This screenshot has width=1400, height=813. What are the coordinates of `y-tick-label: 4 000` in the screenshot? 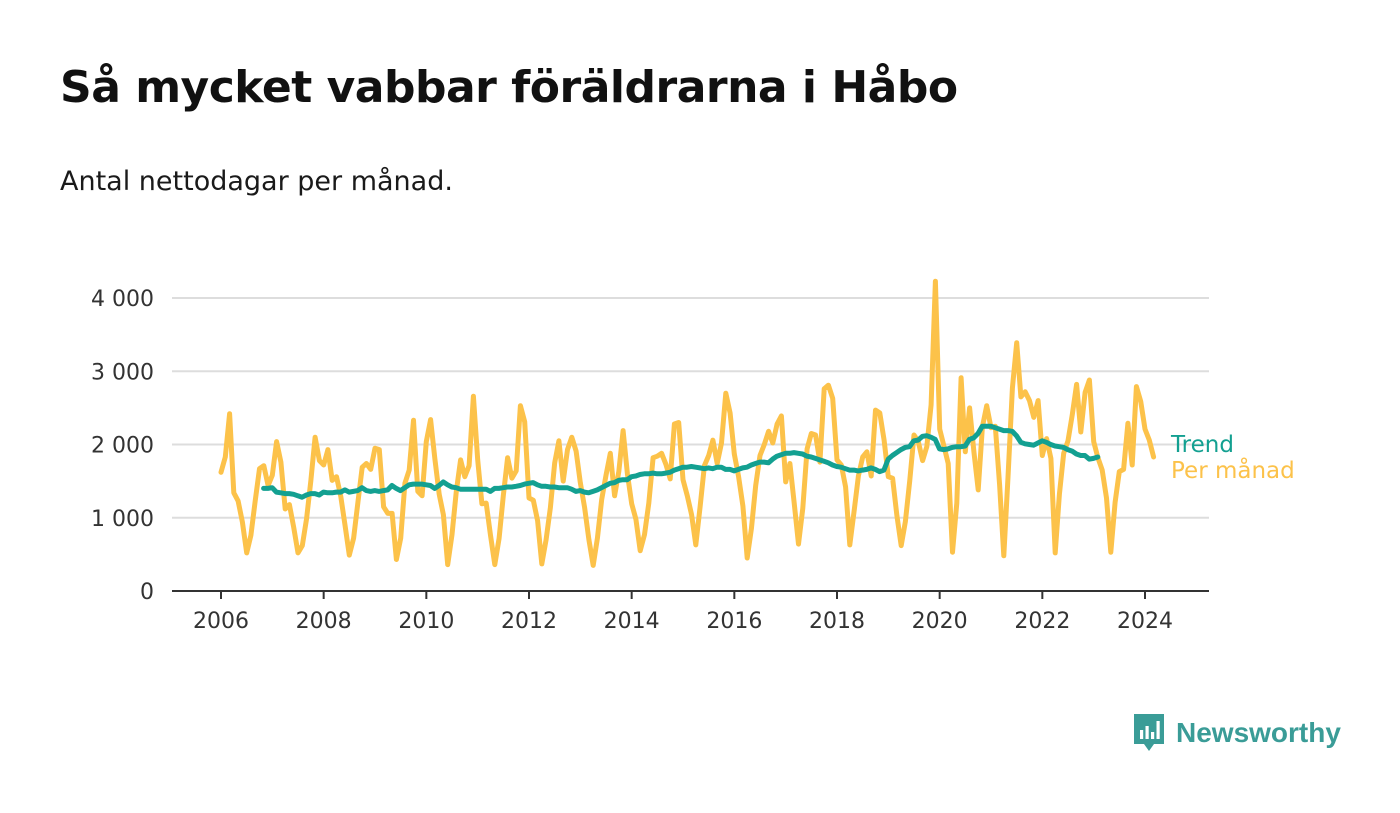 It's located at (122, 299).